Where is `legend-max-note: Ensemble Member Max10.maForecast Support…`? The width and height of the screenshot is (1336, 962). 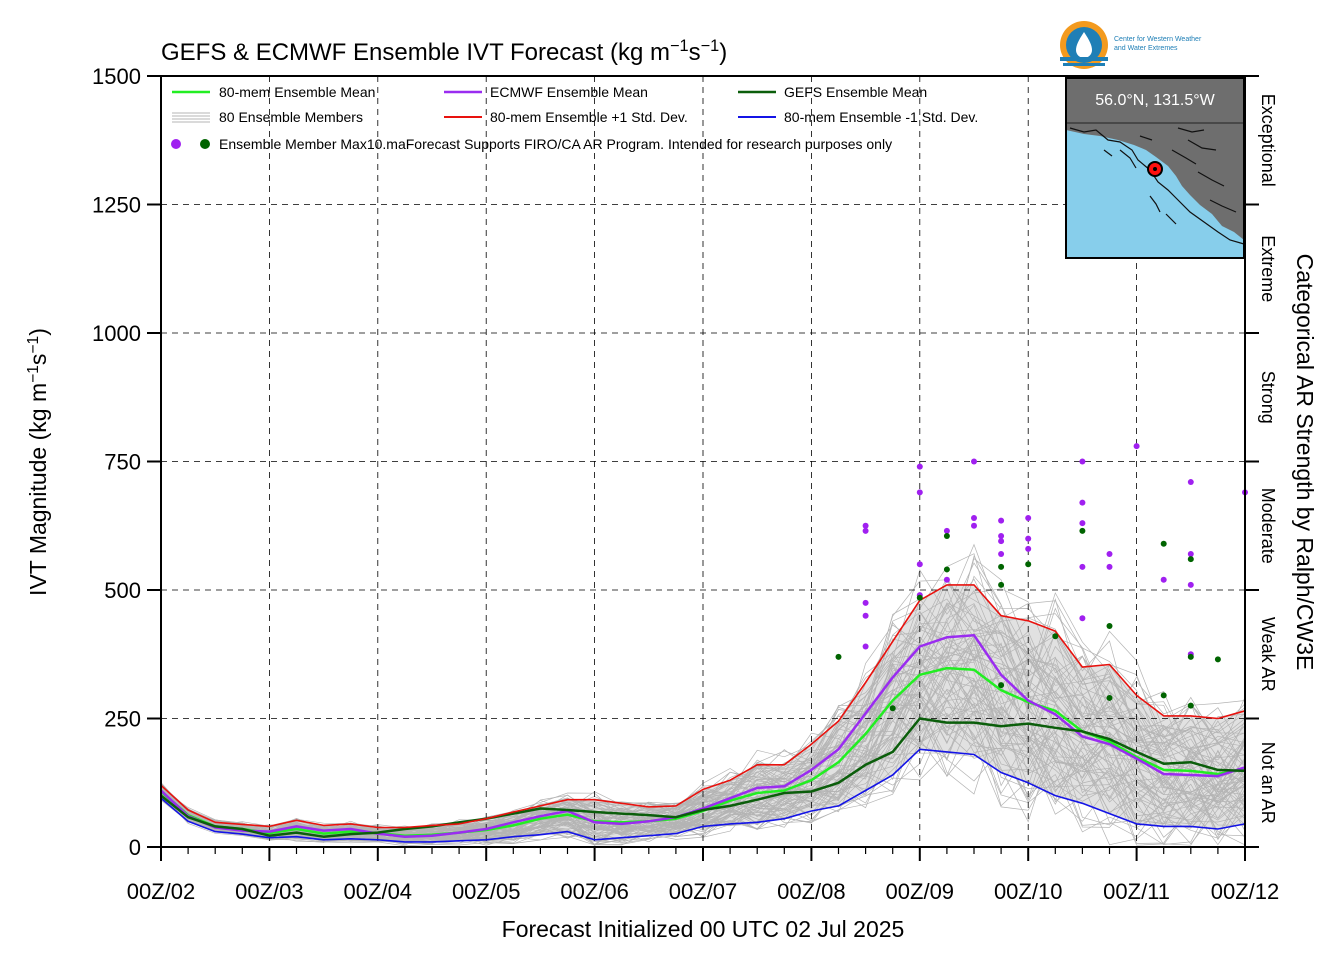
legend-max-note: Ensemble Member Max10.maForecast Support… is located at coordinates (555, 144).